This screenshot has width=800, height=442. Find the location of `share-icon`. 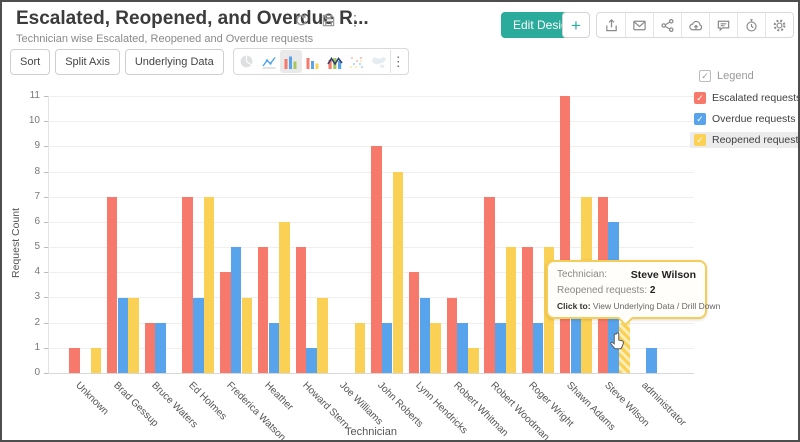

share-icon is located at coordinates (667, 25).